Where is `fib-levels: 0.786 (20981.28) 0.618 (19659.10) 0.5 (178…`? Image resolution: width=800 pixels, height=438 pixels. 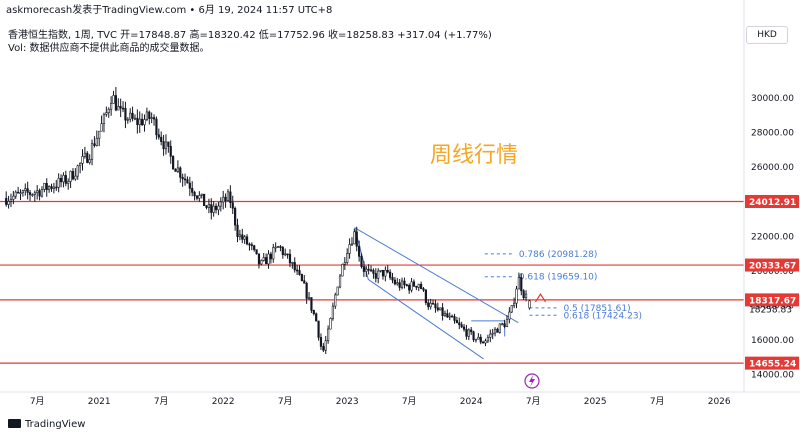
fib-levels: 0.786 (20981.28) 0.618 (19659.10) 0.5 (178… is located at coordinates (563, 285).